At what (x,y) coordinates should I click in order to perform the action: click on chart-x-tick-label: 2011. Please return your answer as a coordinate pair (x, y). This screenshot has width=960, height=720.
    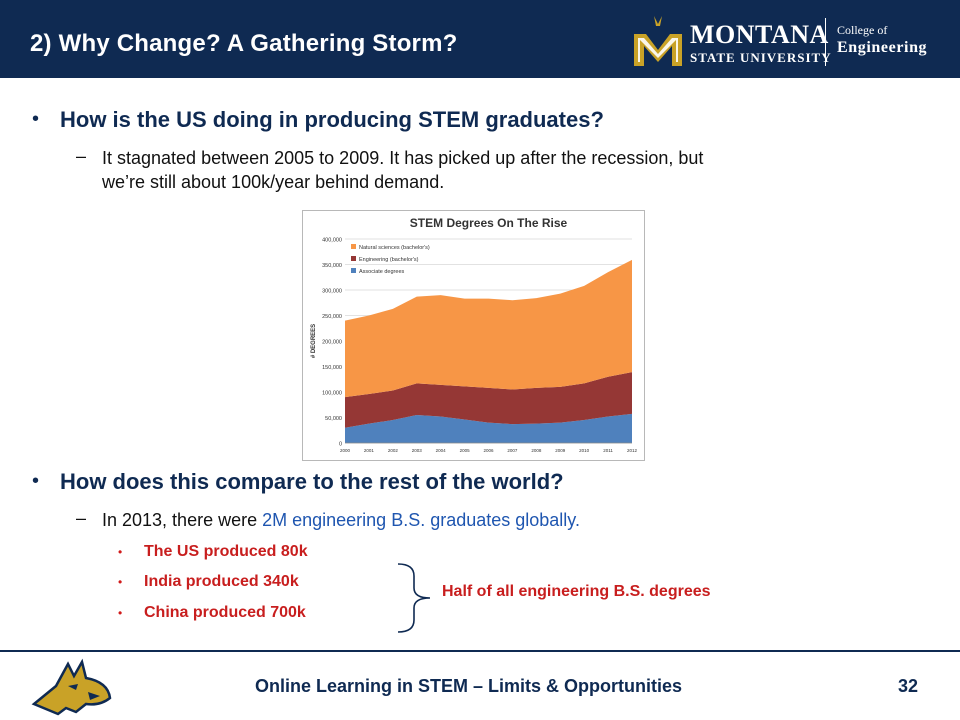
    Looking at the image, I should click on (608, 450).